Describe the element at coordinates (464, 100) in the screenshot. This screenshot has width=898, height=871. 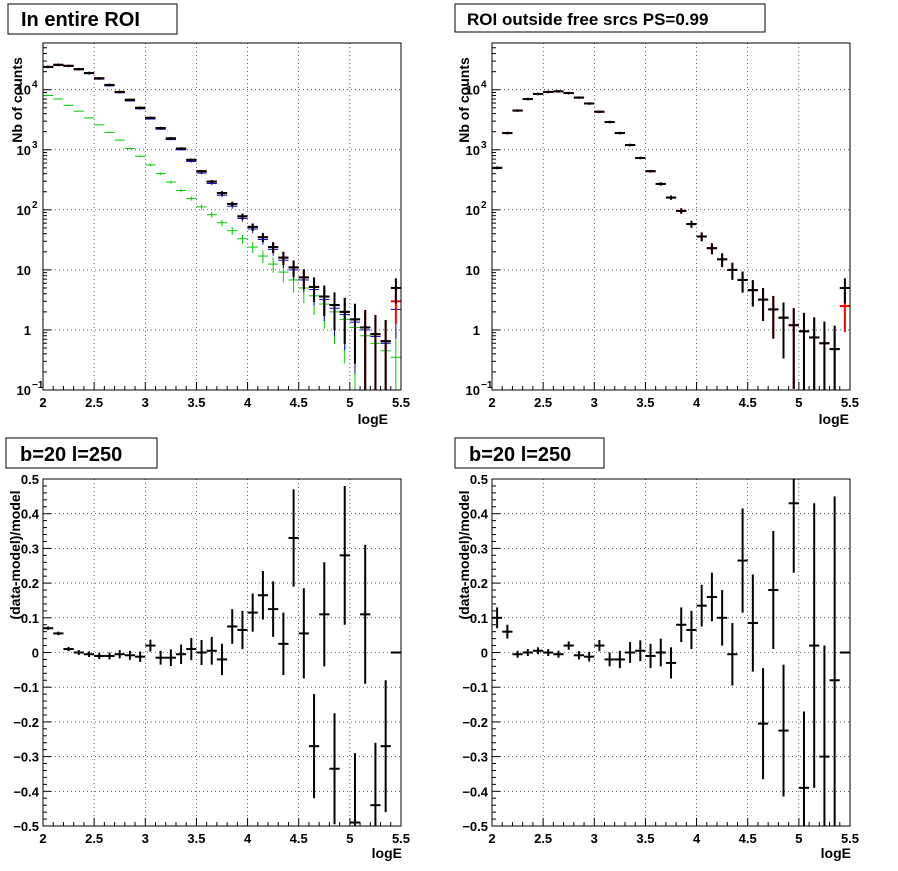
I see `y-axis-label: Nb of counts` at that location.